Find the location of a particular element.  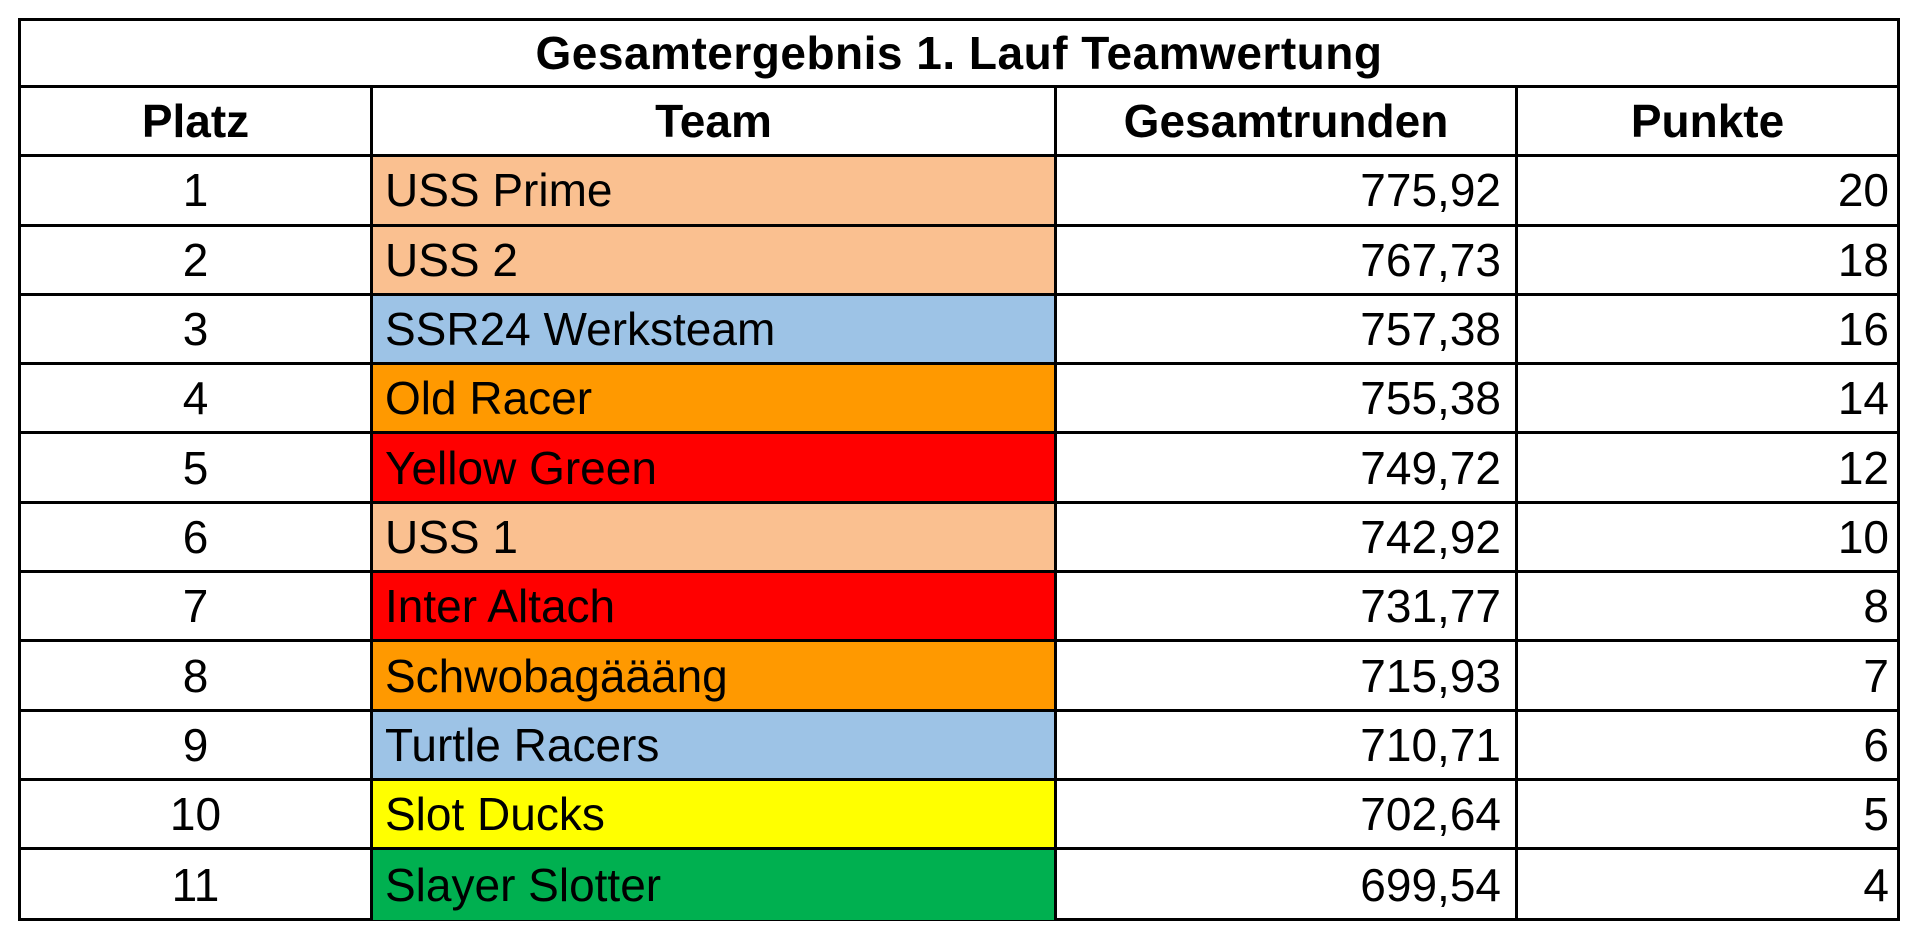

table-header-row: Platz Team Gesamtrunden Punkte is located at coordinates (959, 123).